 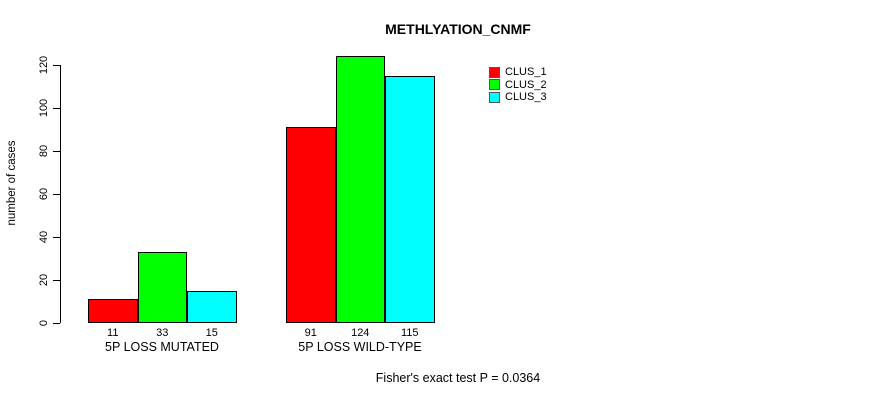 What do you see at coordinates (211, 333) in the screenshot?
I see `bar-value-label: 15` at bounding box center [211, 333].